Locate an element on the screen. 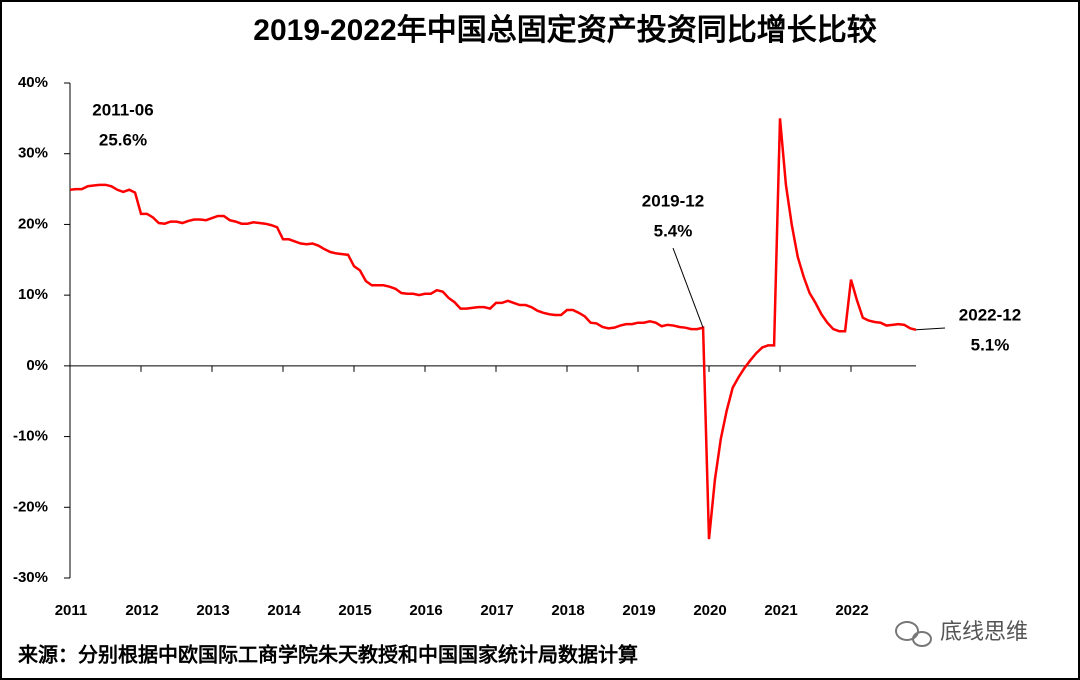 This screenshot has height=680, width=1080. y-tick-label: 10% is located at coordinates (33, 294).